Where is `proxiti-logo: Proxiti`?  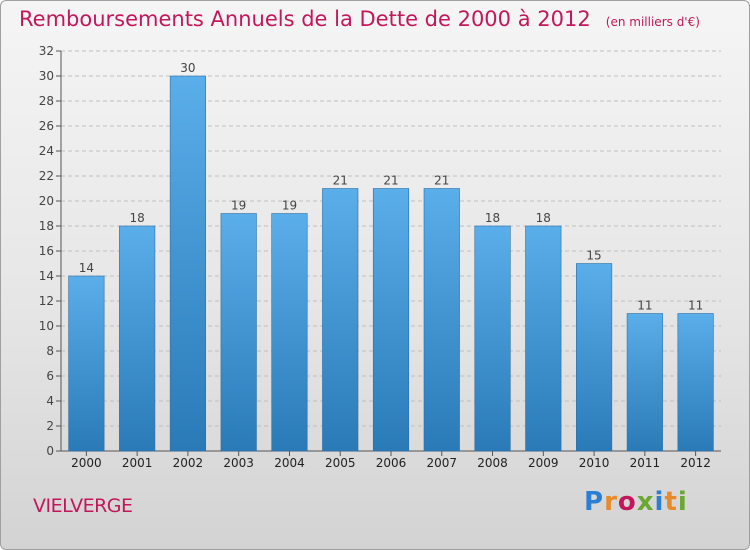
proxiti-logo: Proxiti is located at coordinates (636, 502).